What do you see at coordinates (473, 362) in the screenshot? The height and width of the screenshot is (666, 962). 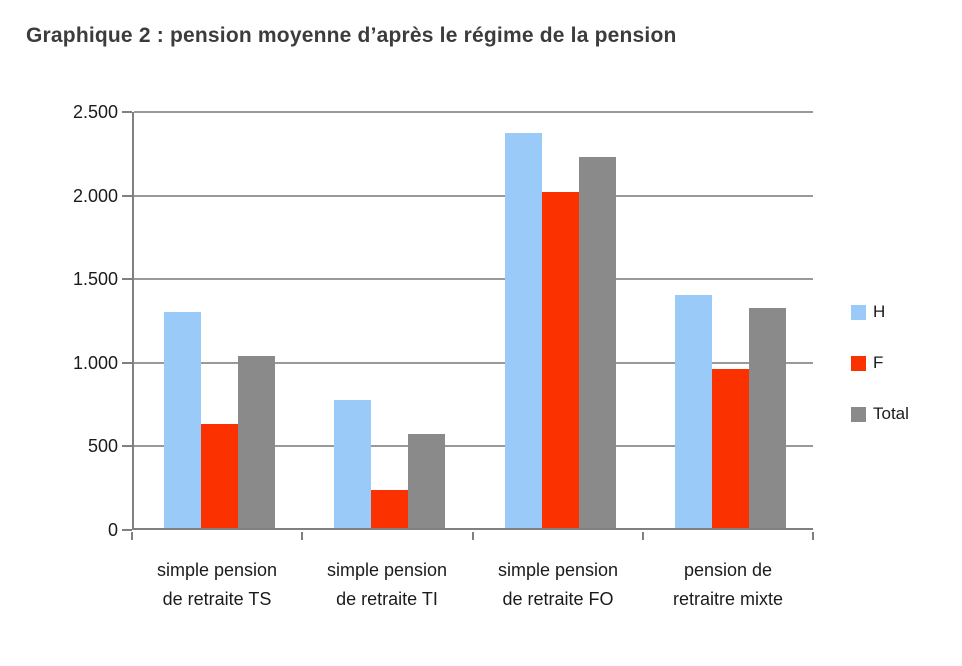 I see `gridline-1.000` at bounding box center [473, 362].